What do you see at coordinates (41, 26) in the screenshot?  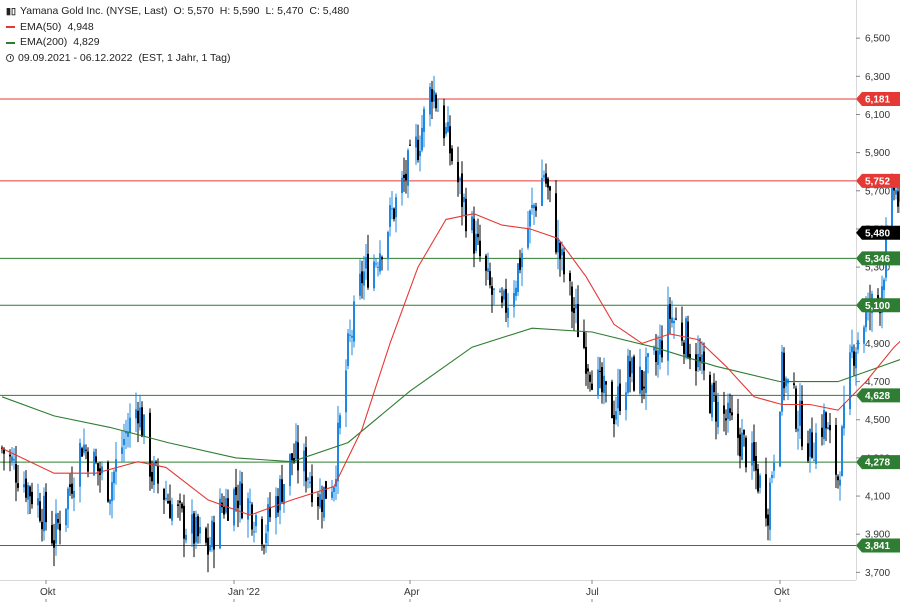 I see `legend-ema50-label: EMA(50)` at bounding box center [41, 26].